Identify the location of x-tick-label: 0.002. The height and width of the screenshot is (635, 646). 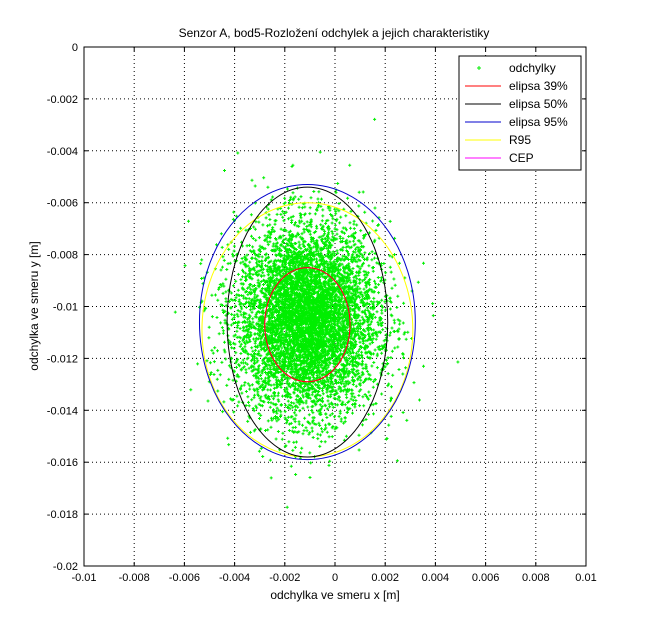
(385, 578).